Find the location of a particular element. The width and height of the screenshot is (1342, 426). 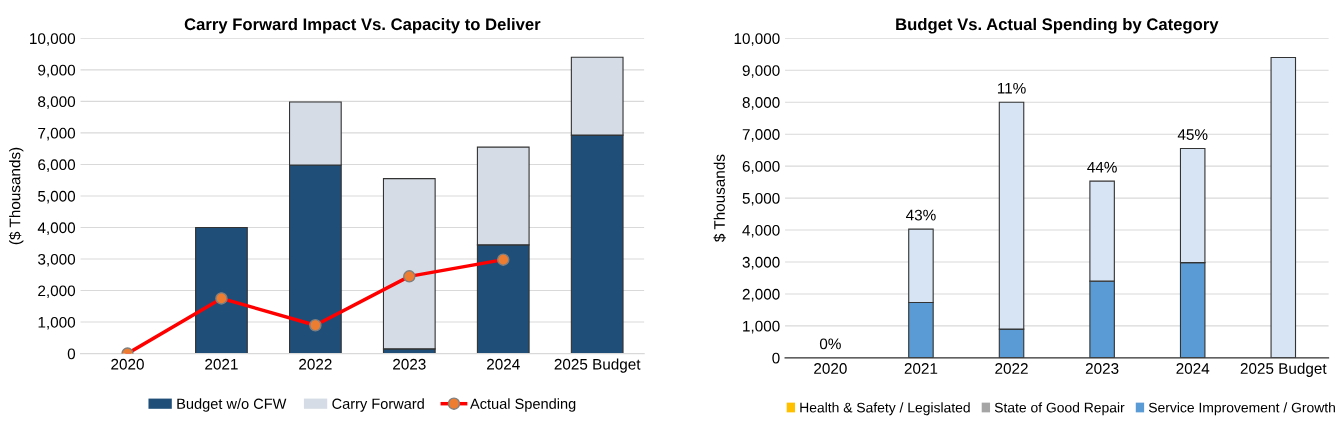

legend-label: Actual Spending is located at coordinates (523, 405).